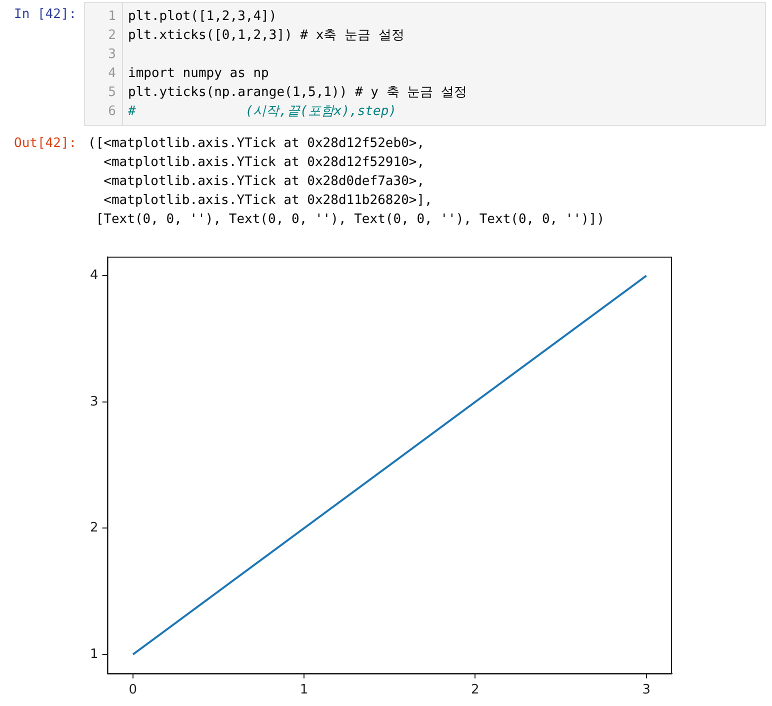 The width and height of the screenshot is (772, 706). What do you see at coordinates (111, 55) in the screenshot?
I see `text: 3` at bounding box center [111, 55].